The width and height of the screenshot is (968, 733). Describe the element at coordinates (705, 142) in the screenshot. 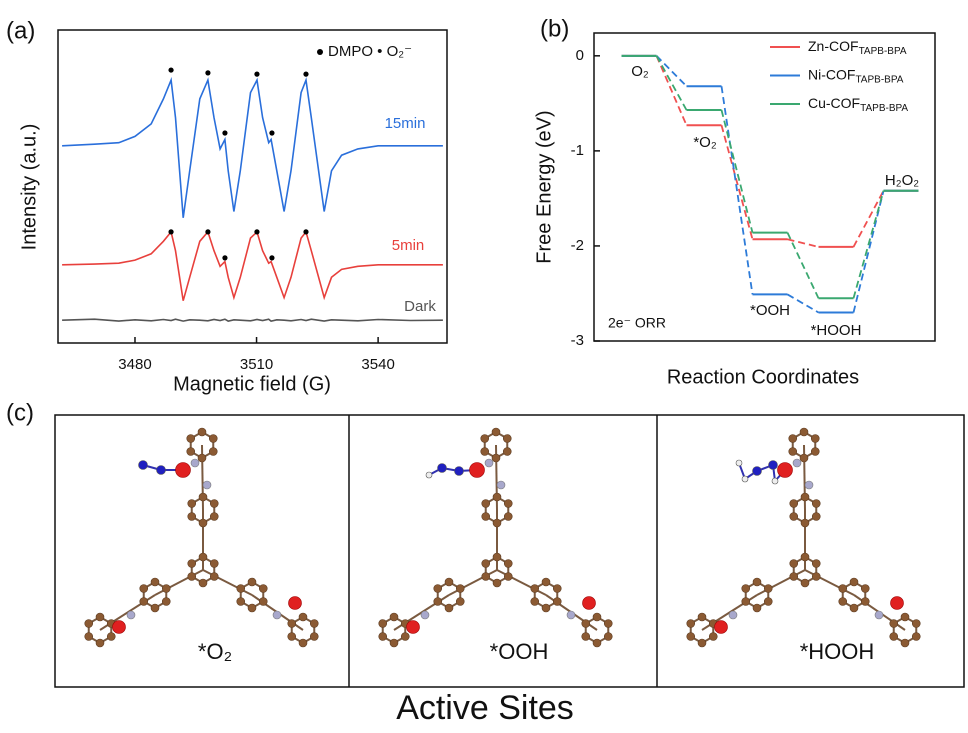

I see `step-label: *O₂` at that location.